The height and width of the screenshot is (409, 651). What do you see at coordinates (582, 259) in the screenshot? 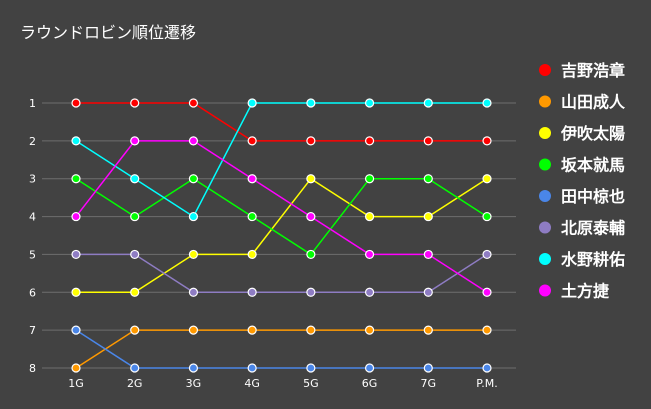
I see `legend-item: 水野耕佑` at bounding box center [582, 259].